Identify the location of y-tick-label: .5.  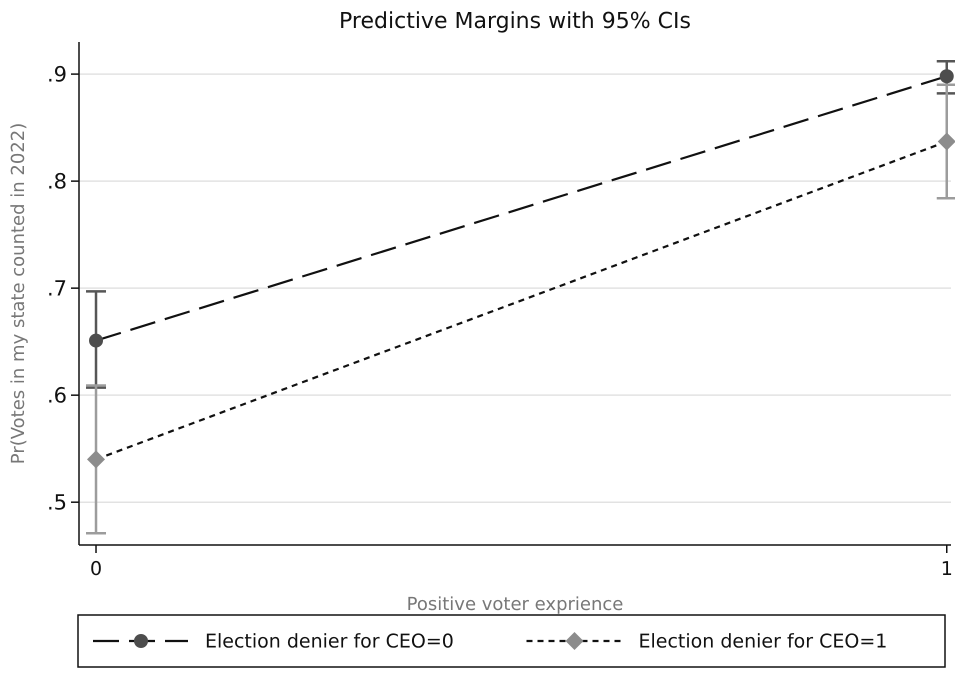
(56, 502).